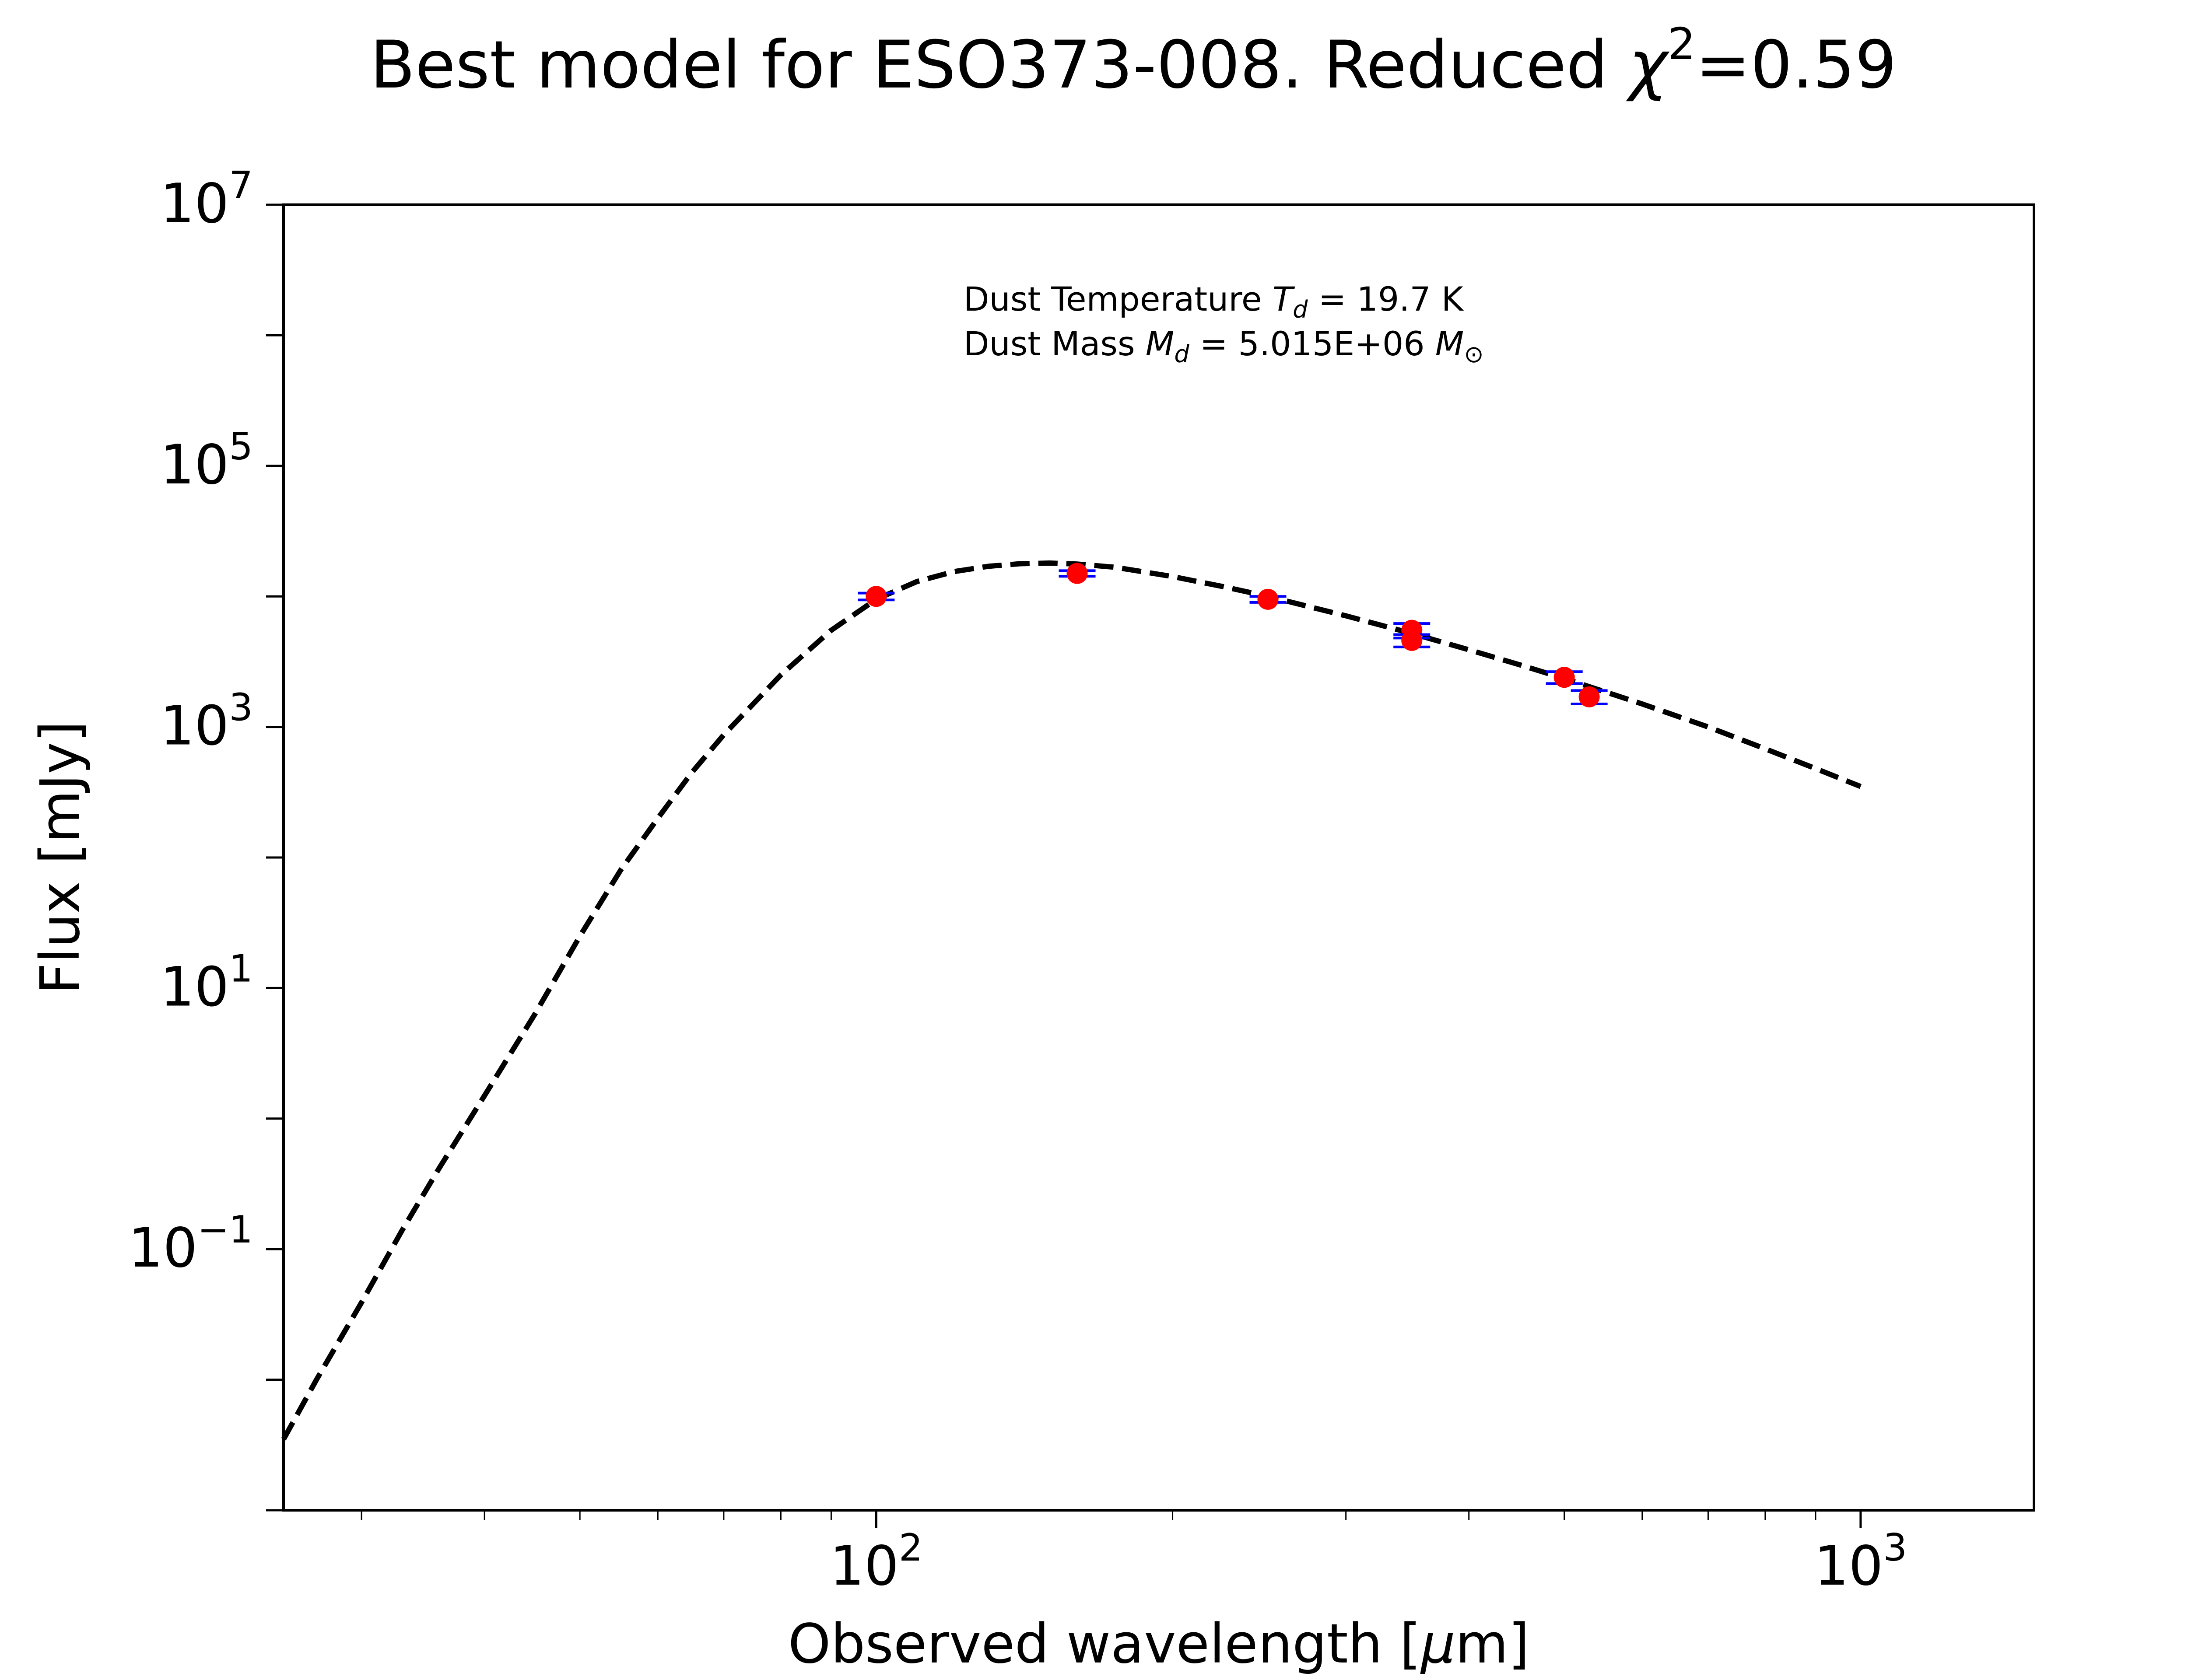 This screenshot has height=1680, width=2188. I want to click on annotation-t-prefix: Dust Temperature, so click(1118, 299).